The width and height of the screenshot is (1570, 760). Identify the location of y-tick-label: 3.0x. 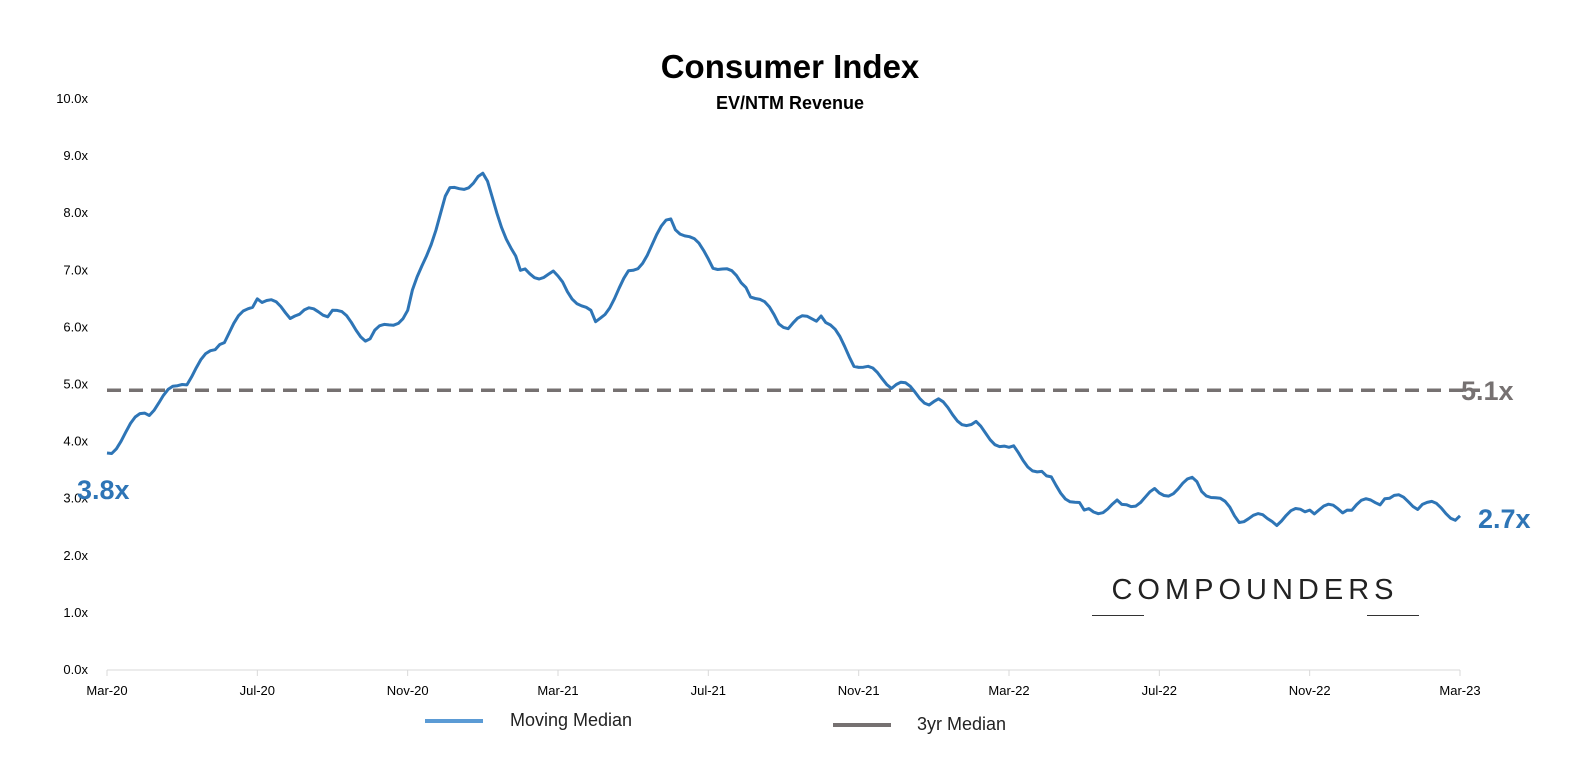
(75, 498).